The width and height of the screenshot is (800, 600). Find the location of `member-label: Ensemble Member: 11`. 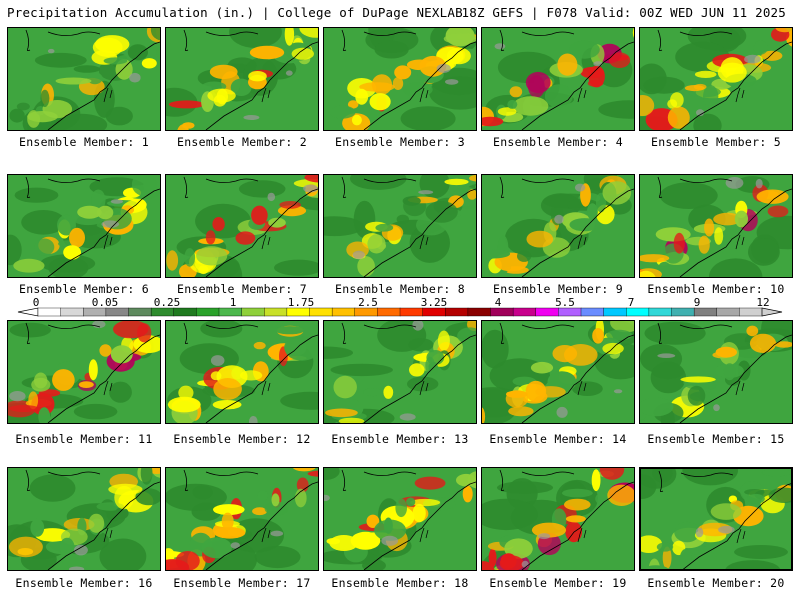

member-label: Ensemble Member: 11 is located at coordinates (84, 439).